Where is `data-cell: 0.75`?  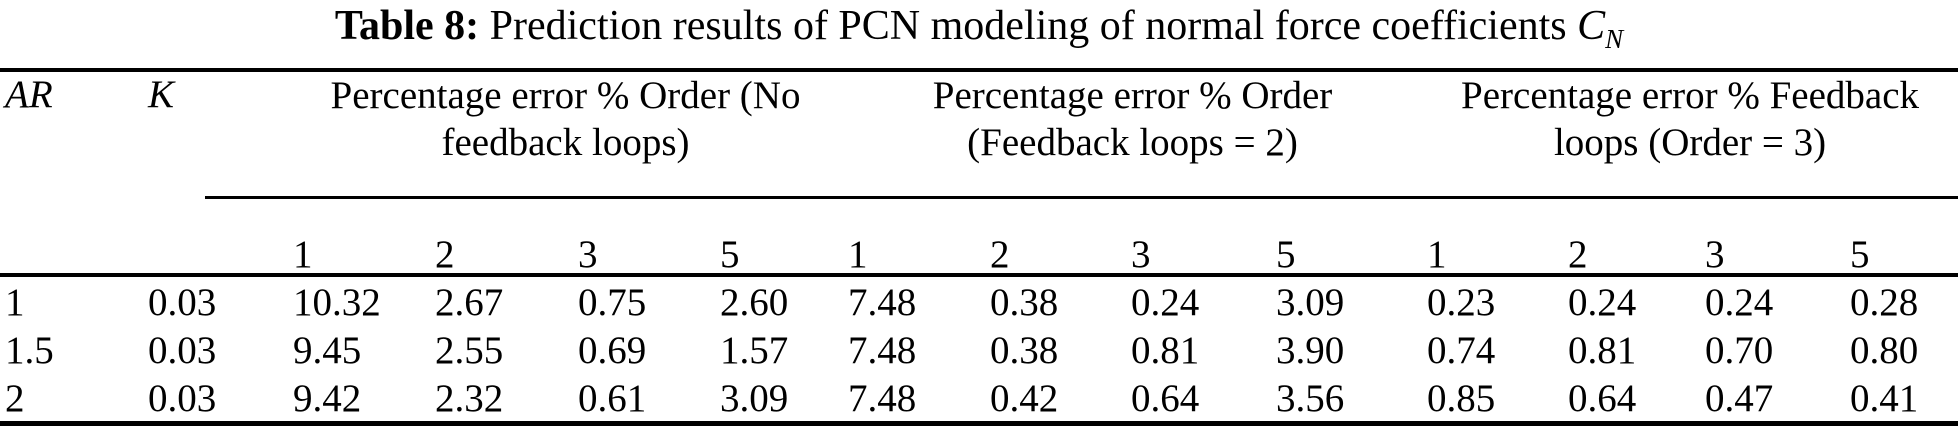
data-cell: 0.75 is located at coordinates (612, 302).